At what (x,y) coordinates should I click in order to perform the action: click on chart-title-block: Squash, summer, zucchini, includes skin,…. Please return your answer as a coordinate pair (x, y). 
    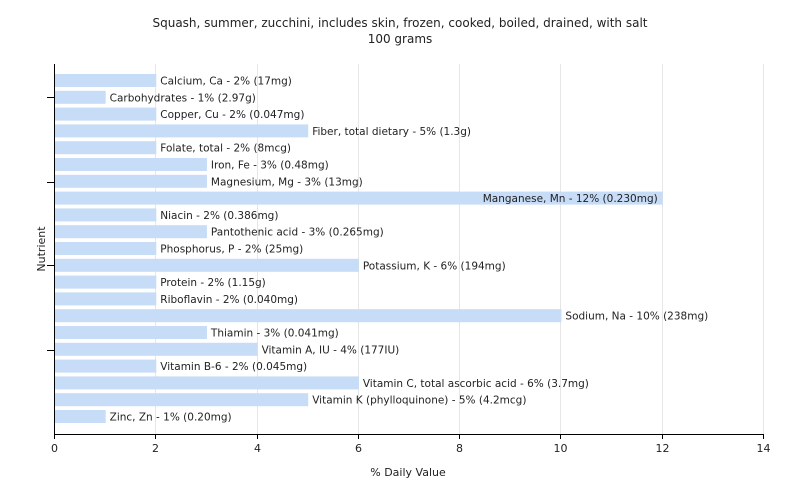
    Looking at the image, I should click on (400, 31).